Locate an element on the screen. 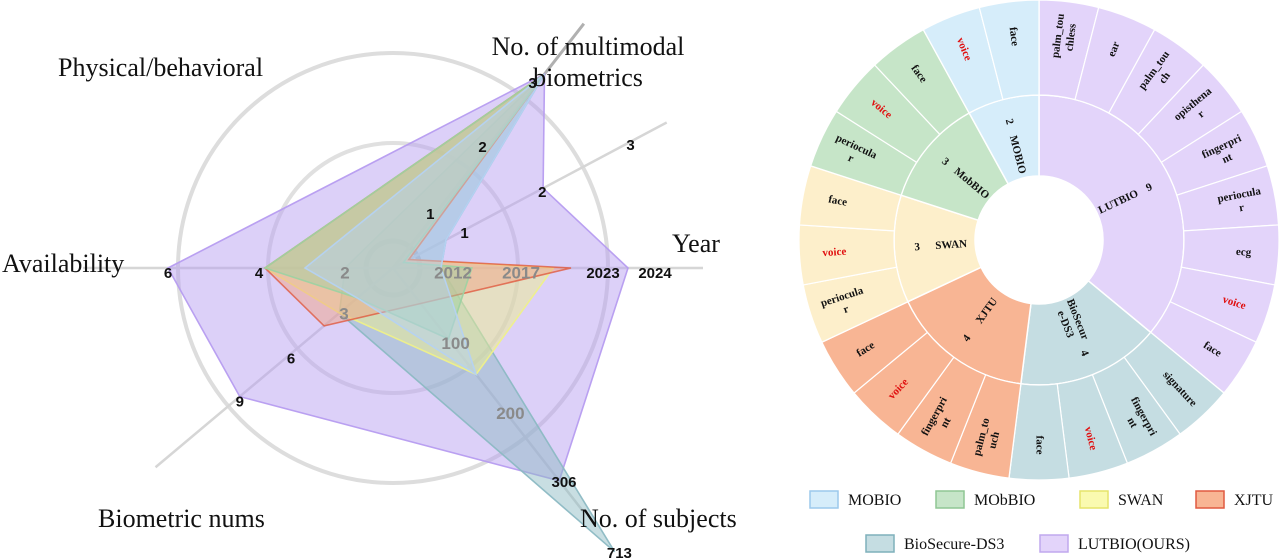 The image size is (1280, 559). legend-swatch-swan is located at coordinates (1094, 499).